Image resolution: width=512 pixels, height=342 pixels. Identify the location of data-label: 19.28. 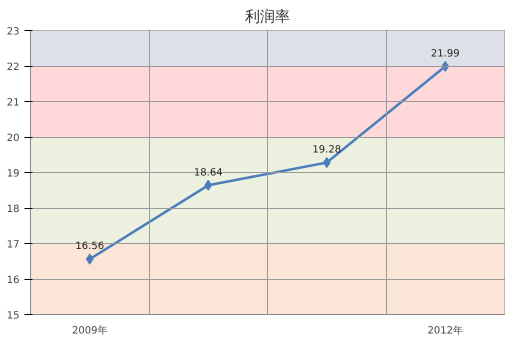
(327, 150).